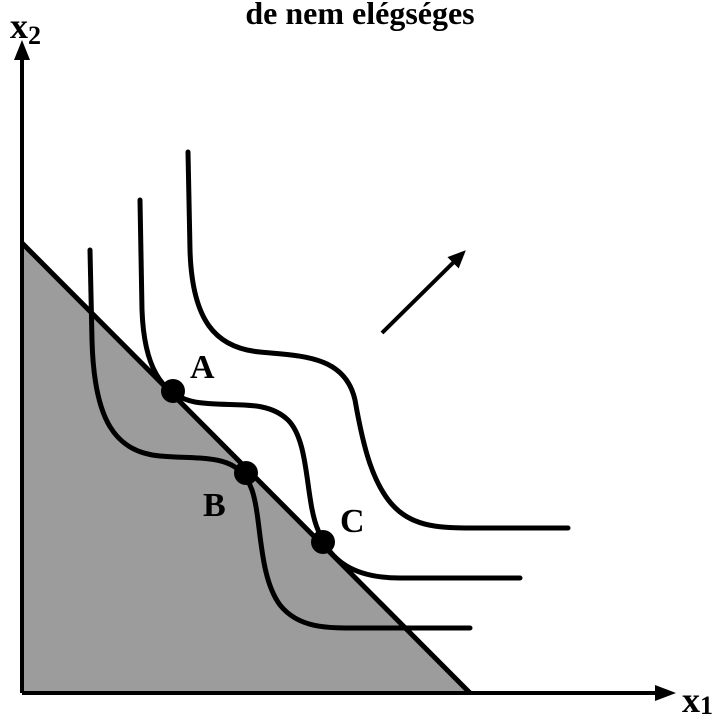 The height and width of the screenshot is (716, 722). What do you see at coordinates (214, 505) in the screenshot?
I see `point-label: B` at bounding box center [214, 505].